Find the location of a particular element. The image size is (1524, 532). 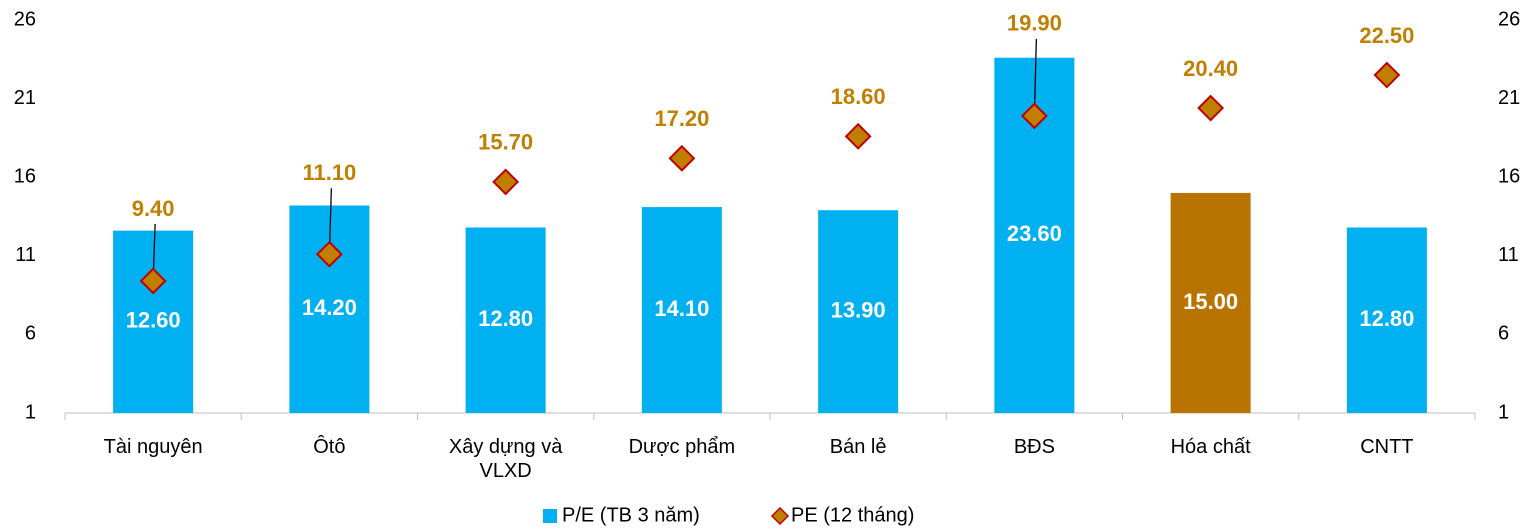

bar-value-label: 14.10 is located at coordinates (681, 308).